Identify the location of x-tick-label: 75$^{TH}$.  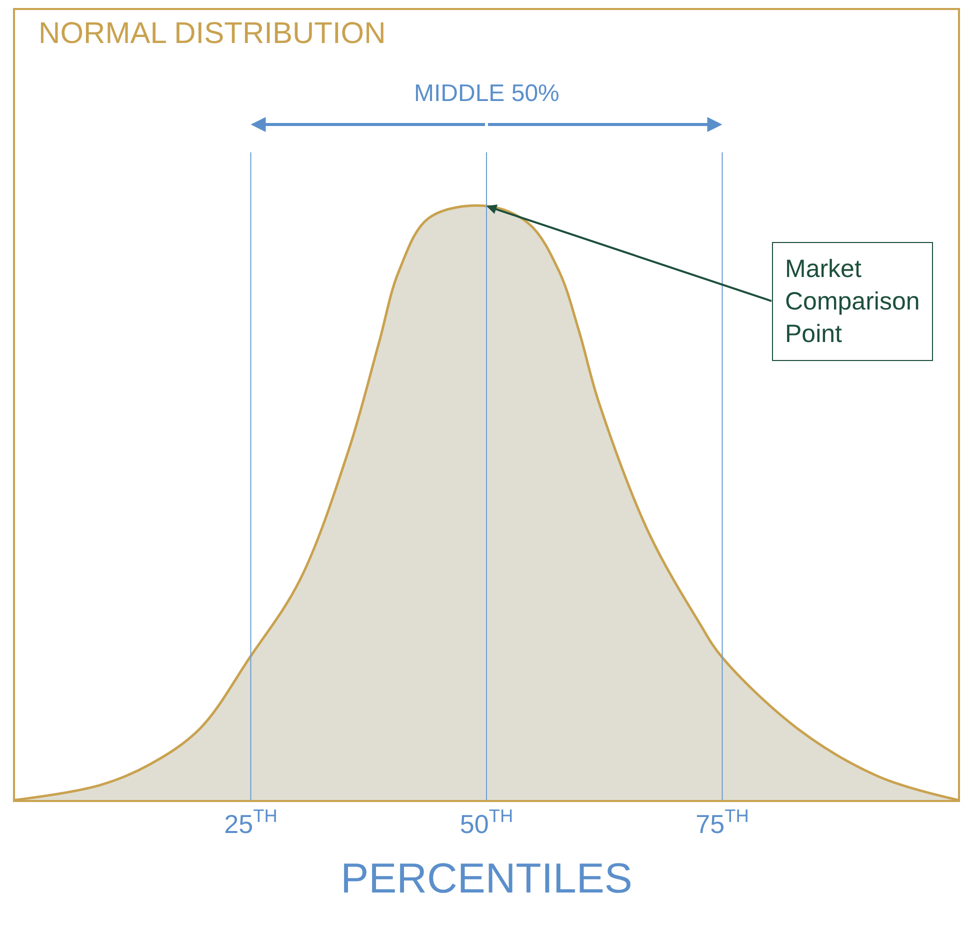
(722, 822).